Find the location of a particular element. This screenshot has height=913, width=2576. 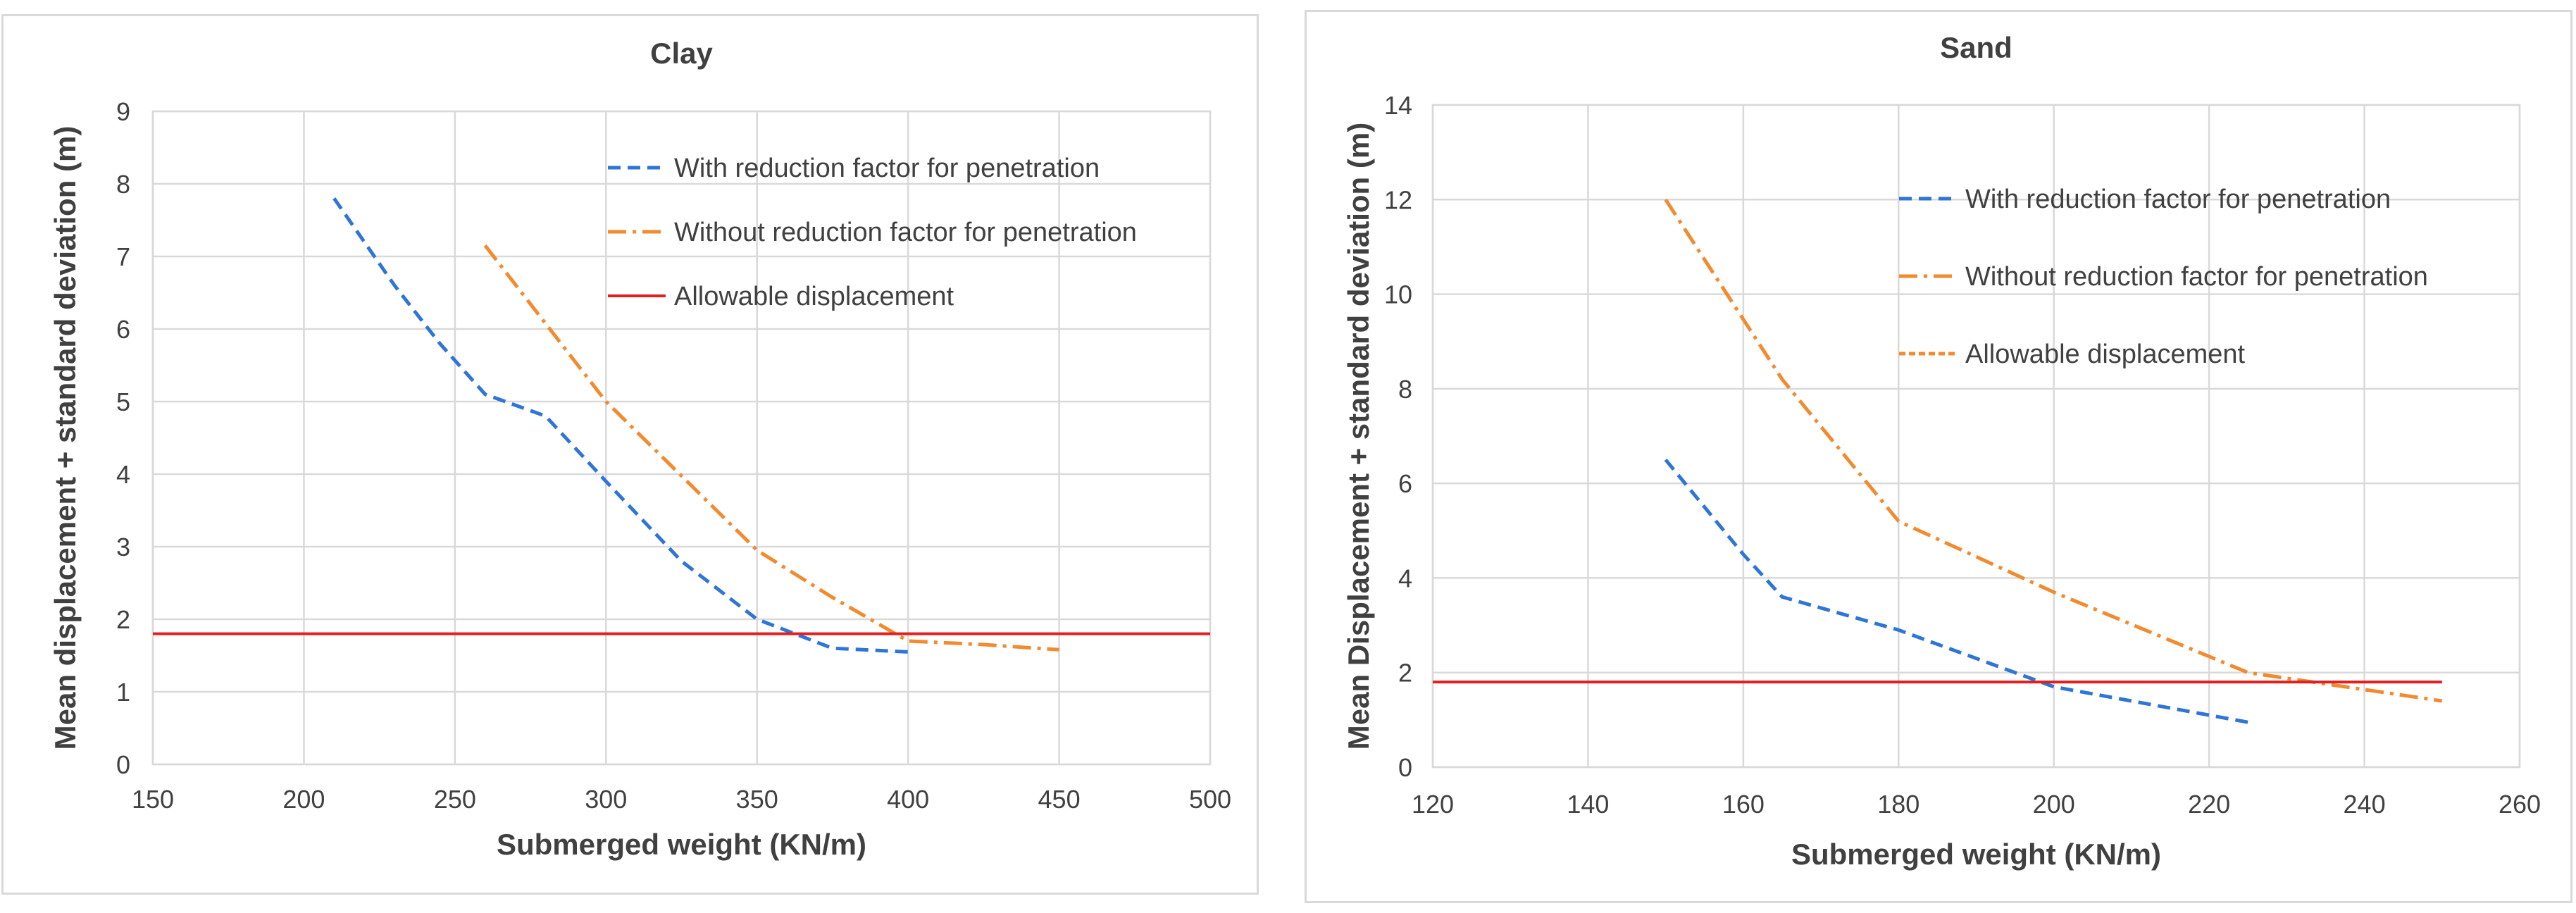

x-tick-label: 500 is located at coordinates (1210, 799).